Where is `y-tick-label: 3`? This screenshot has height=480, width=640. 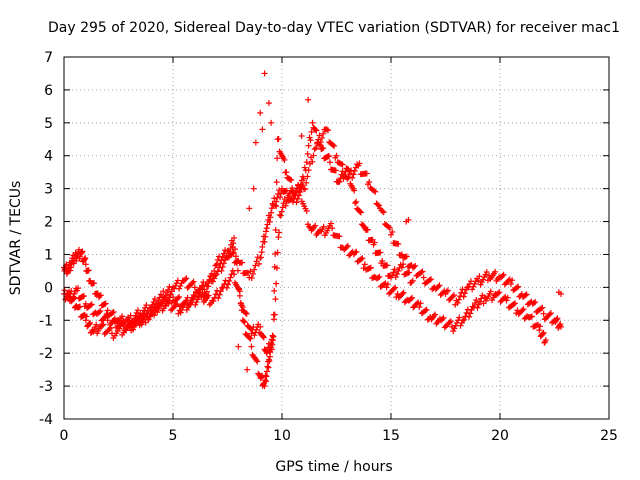 y-tick-label: 3 is located at coordinates (48, 190).